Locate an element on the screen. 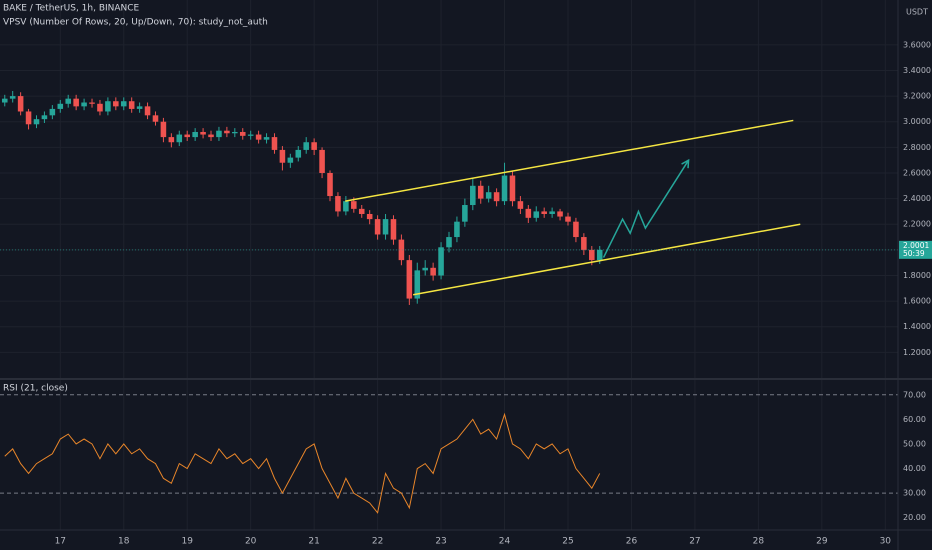 The image size is (932, 550). symbol-title: BAKE / TetherUS, 1h, BINANCE is located at coordinates (71, 9).